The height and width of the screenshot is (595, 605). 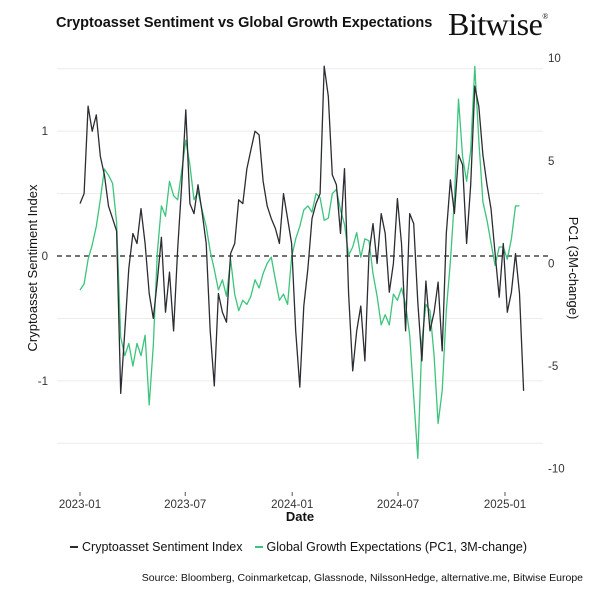 I want to click on legend-item-sentiment: Cryptoasset Sentiment Index, so click(x=156, y=547).